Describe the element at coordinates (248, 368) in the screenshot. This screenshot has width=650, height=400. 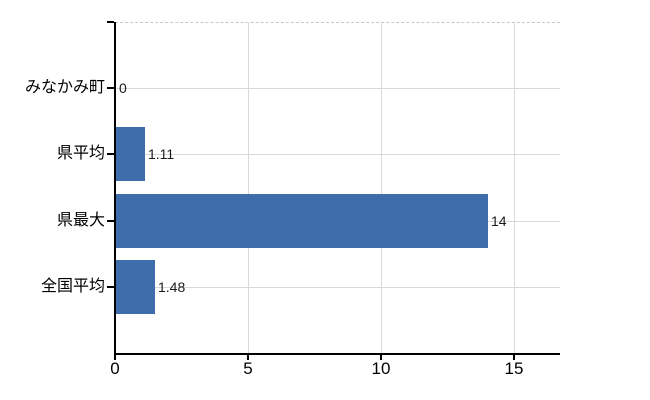
I see `x-tick-label: 5` at that location.